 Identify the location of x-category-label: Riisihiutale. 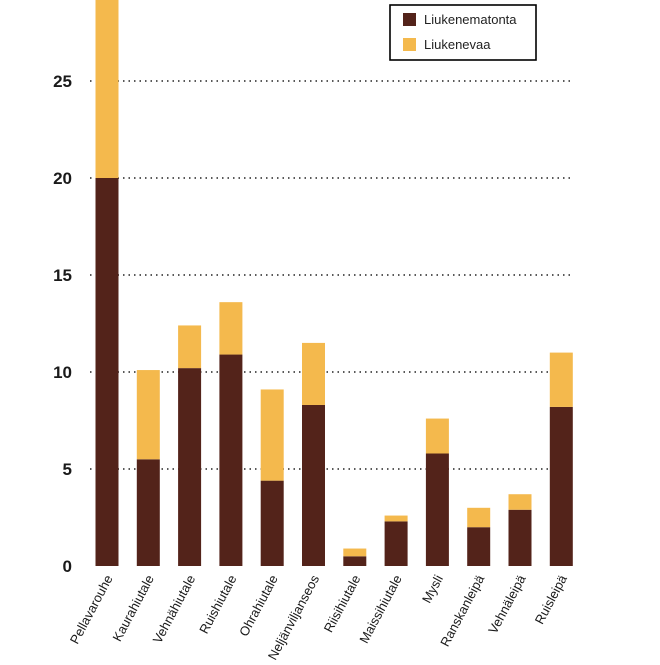
(342, 603).